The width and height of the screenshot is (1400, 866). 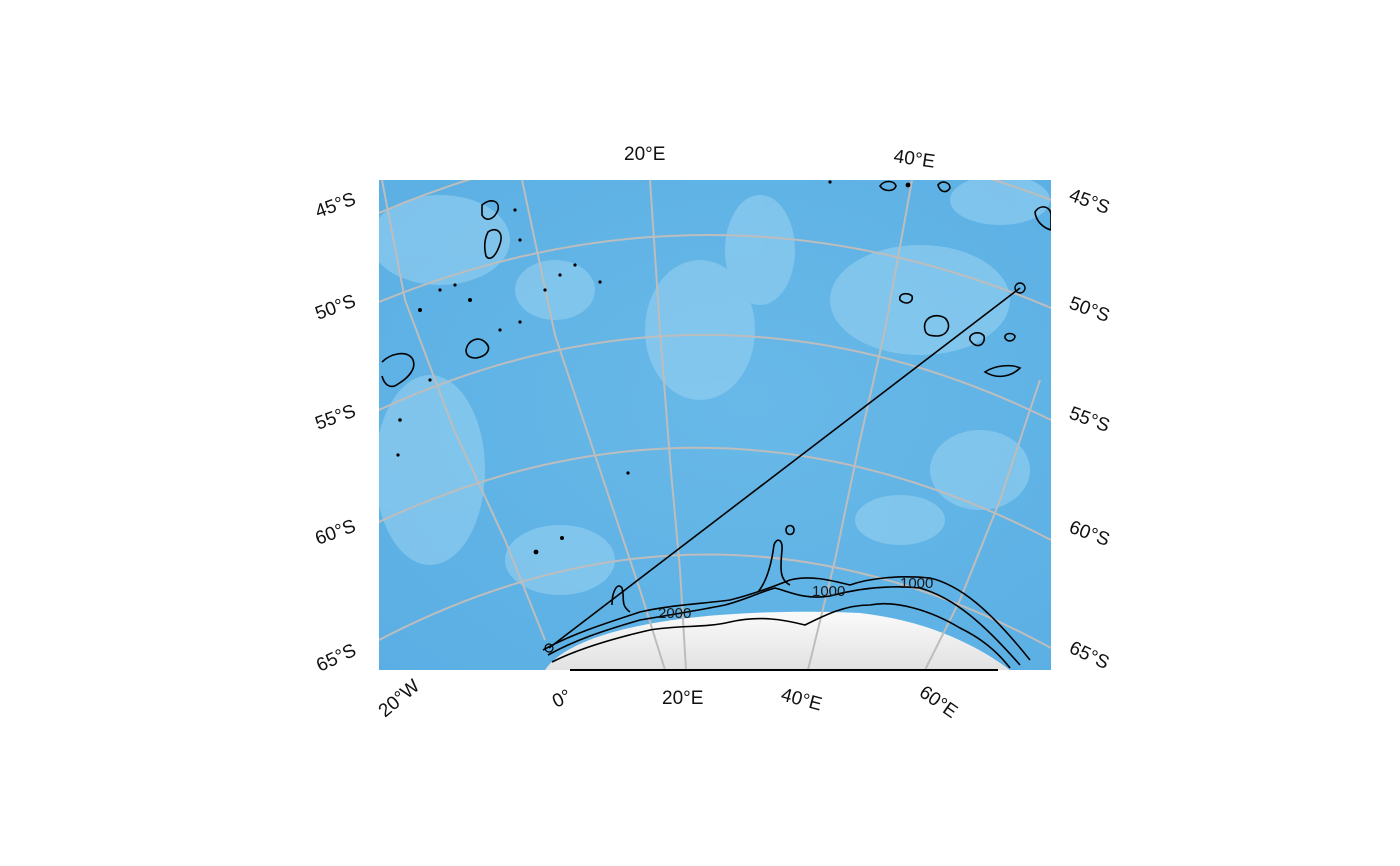 I want to click on bottom-label-60e: 60°E, so click(x=938, y=702).